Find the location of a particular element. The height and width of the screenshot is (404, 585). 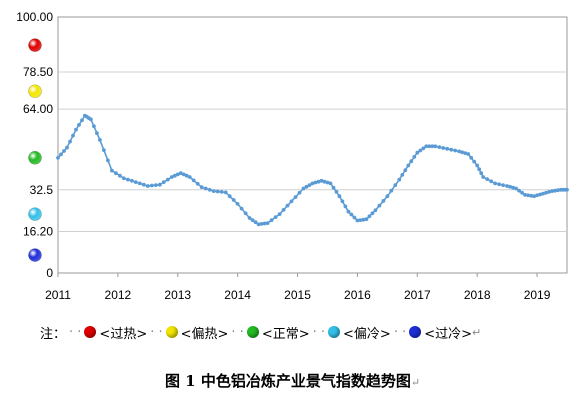

caption-return-mark: ↵ is located at coordinates (415, 382).